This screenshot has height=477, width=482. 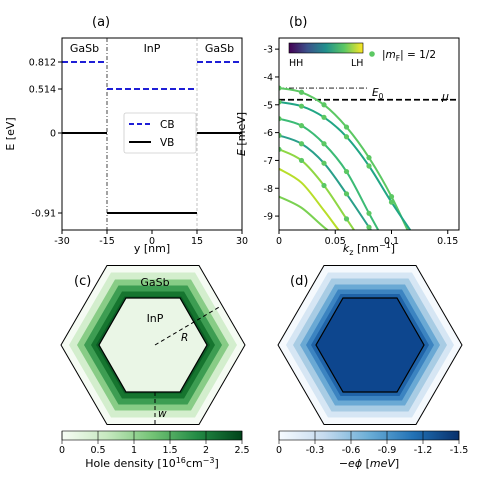 What do you see at coordinates (152, 241) in the screenshot?
I see `a-xtick-label-2: 0` at bounding box center [152, 241].